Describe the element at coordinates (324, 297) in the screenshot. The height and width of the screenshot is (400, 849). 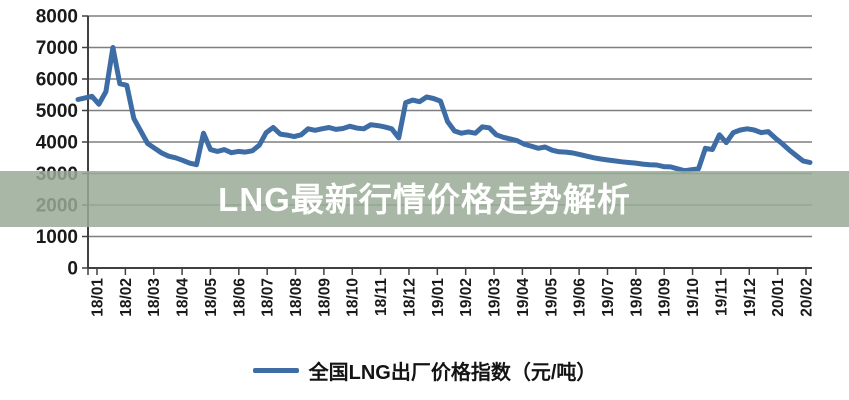
I see `x-axis-label: 18/09` at that location.